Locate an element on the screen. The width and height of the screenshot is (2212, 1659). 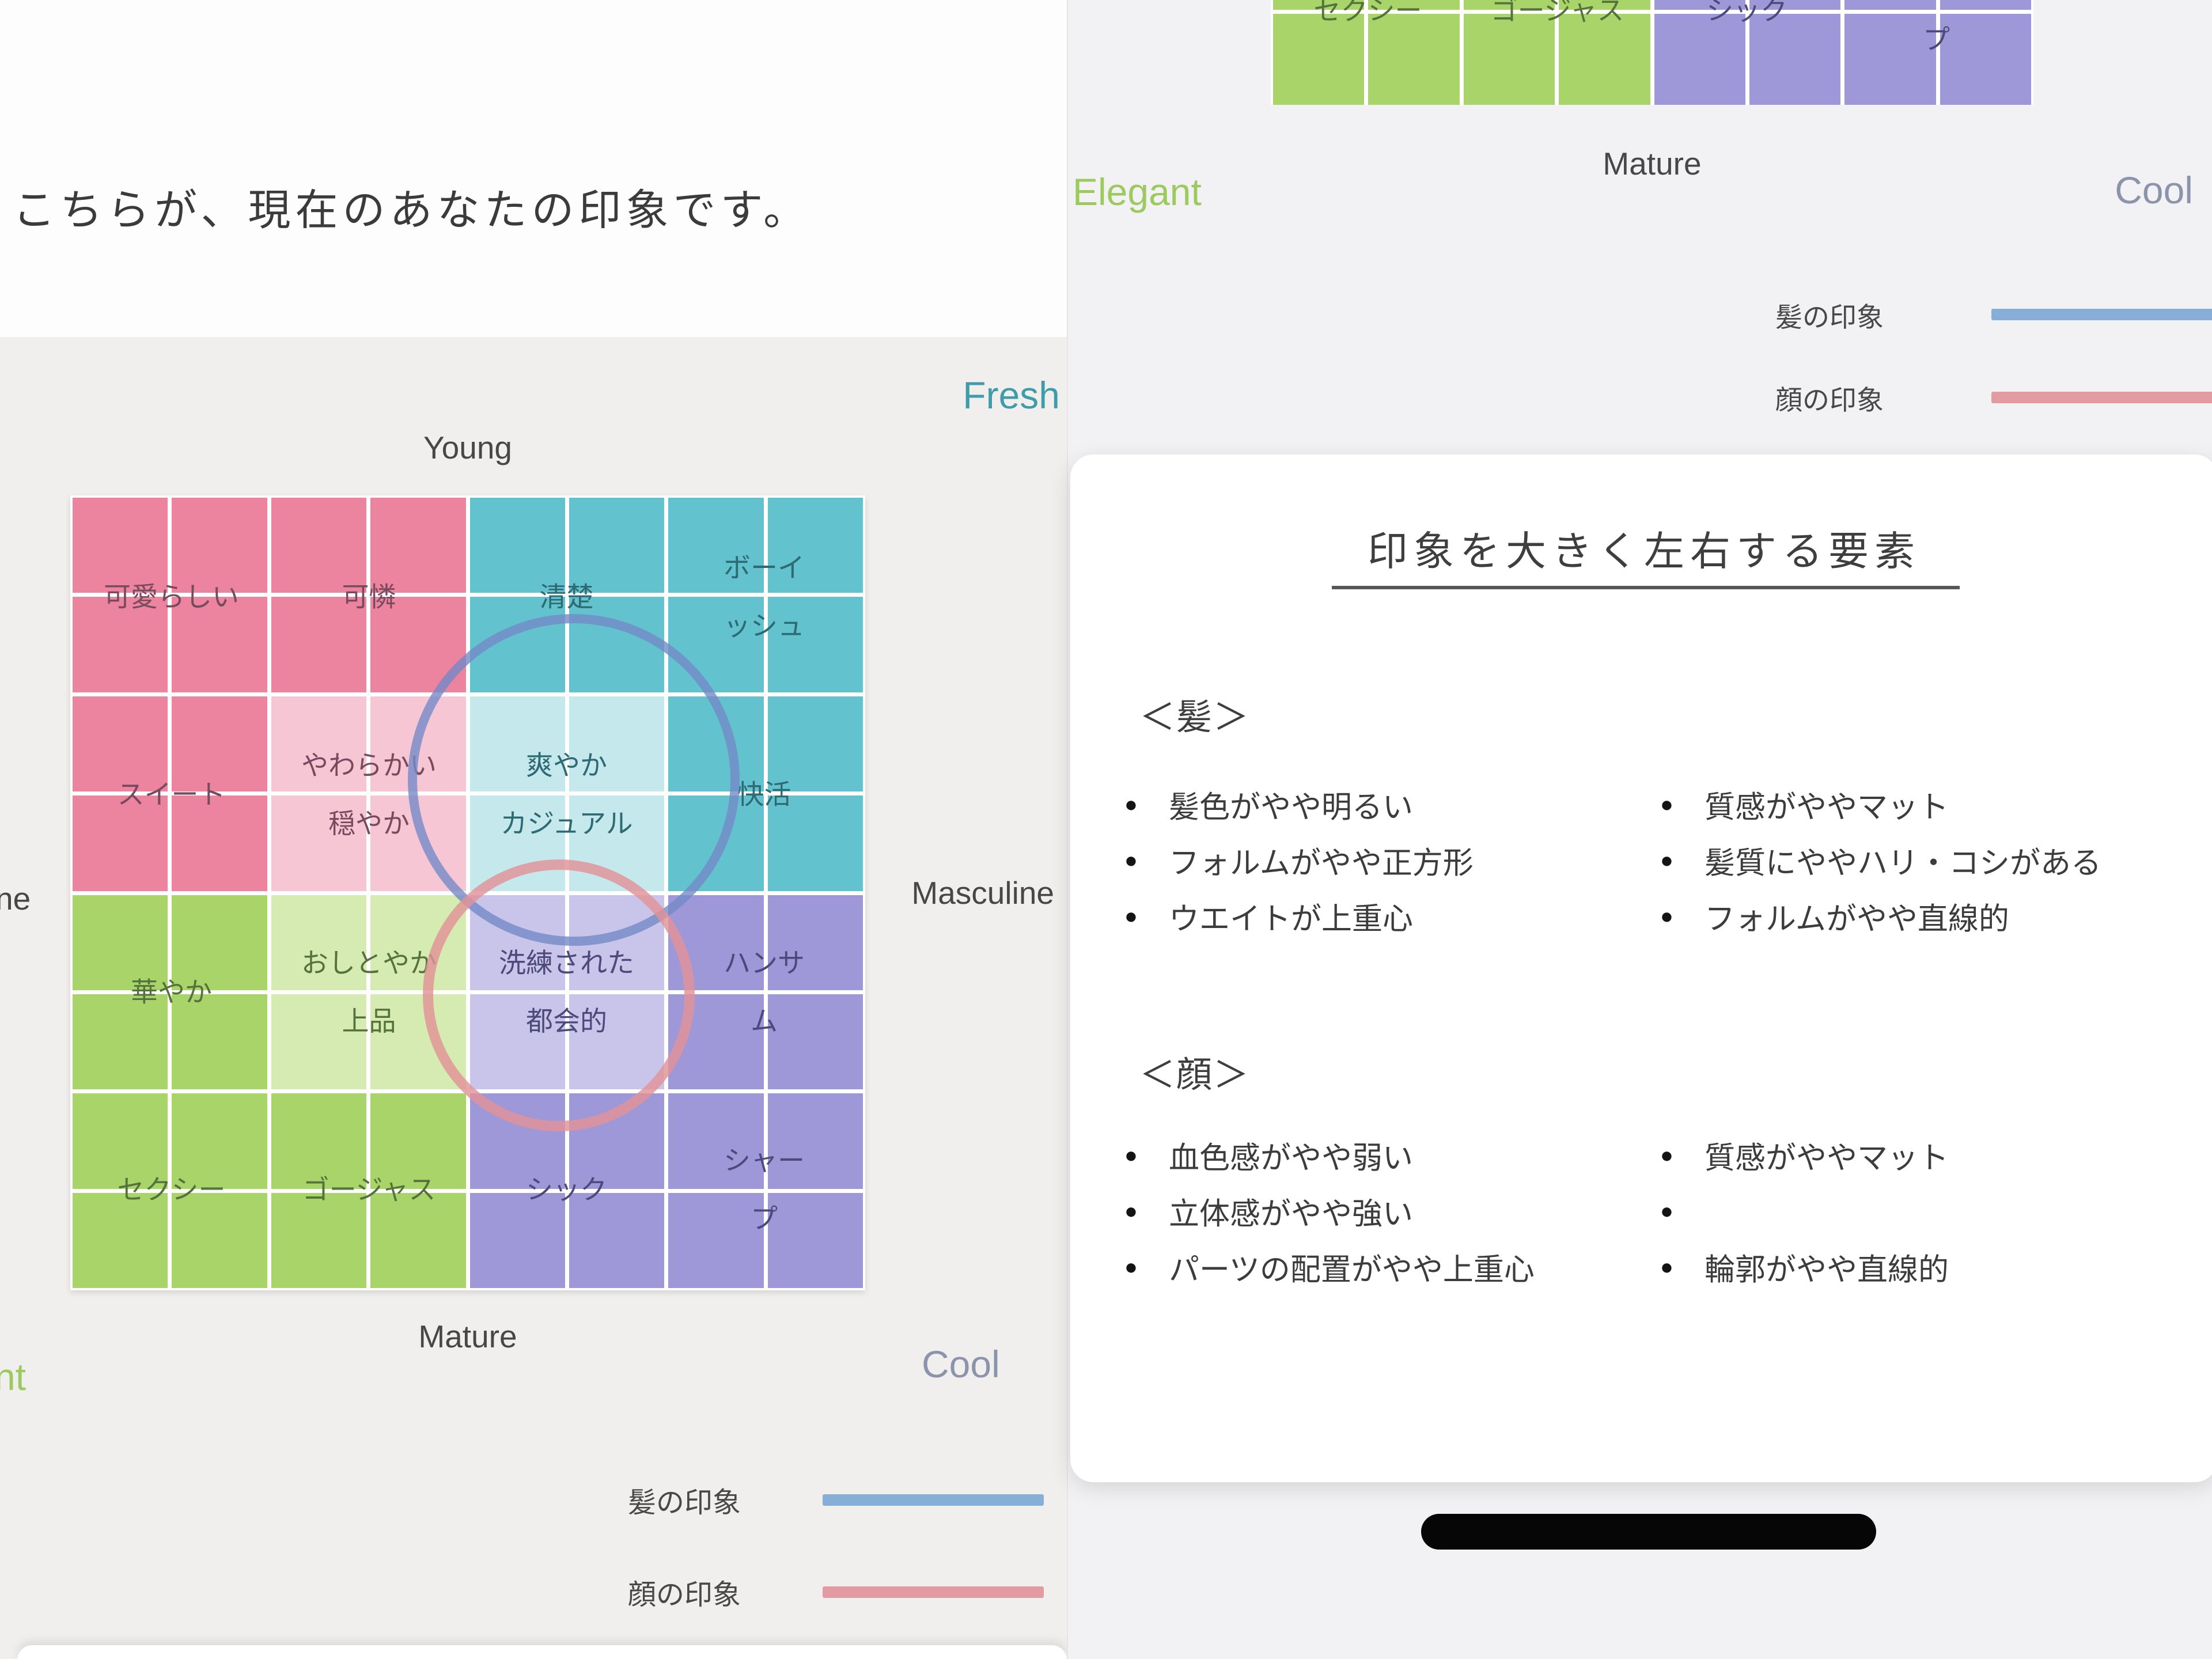
factor-item-text: 髪色がやや明るい is located at coordinates (1290, 807).